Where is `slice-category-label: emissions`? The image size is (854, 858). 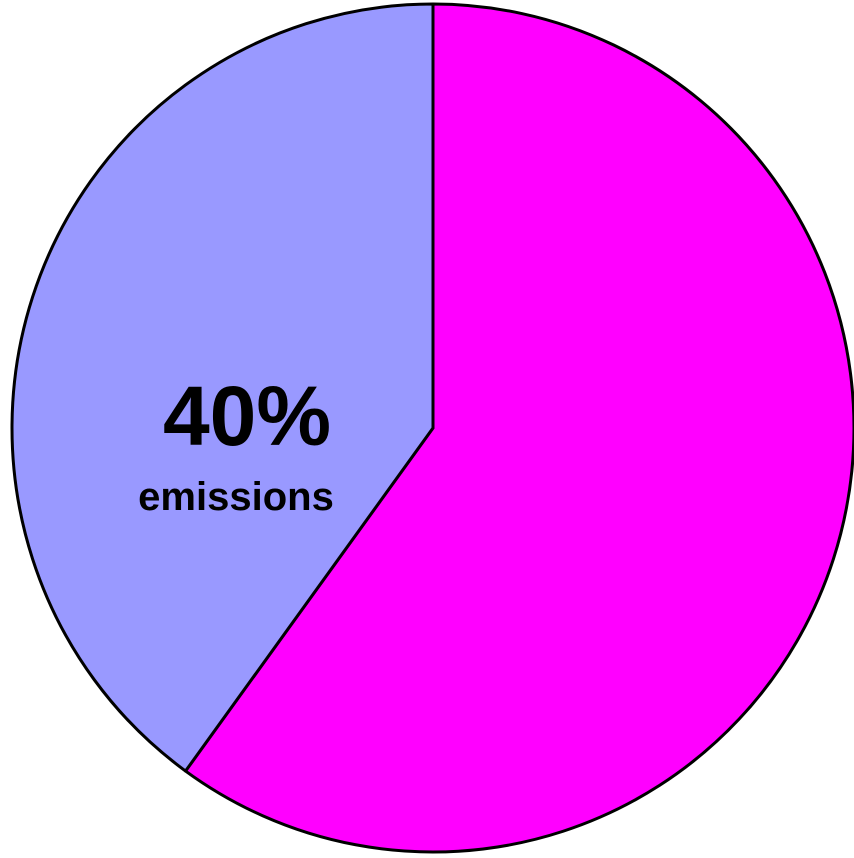 slice-category-label: emissions is located at coordinates (236, 497).